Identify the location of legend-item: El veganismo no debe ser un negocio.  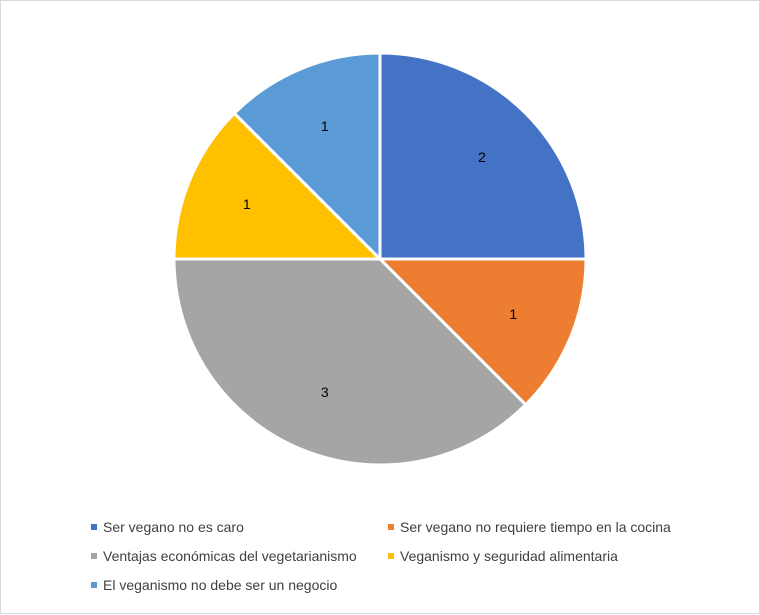
(239, 584).